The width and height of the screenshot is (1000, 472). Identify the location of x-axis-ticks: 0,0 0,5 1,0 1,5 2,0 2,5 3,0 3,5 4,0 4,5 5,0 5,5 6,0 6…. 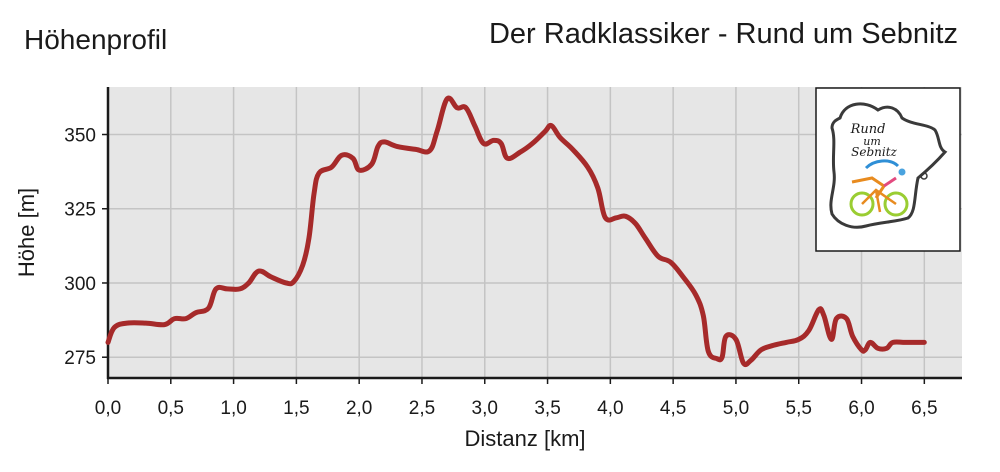
(516, 398).